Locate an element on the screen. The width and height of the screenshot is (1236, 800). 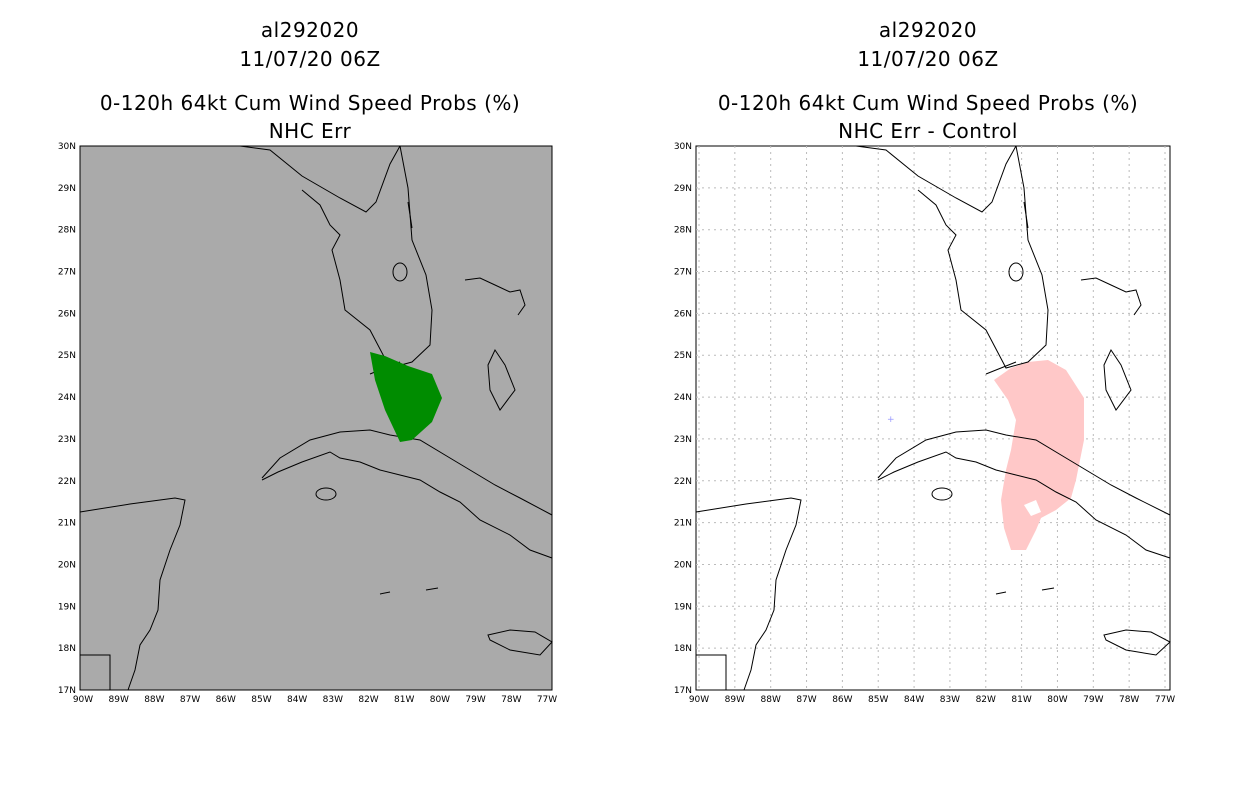
left-lat-label: 28N is located at coordinates (67, 231).